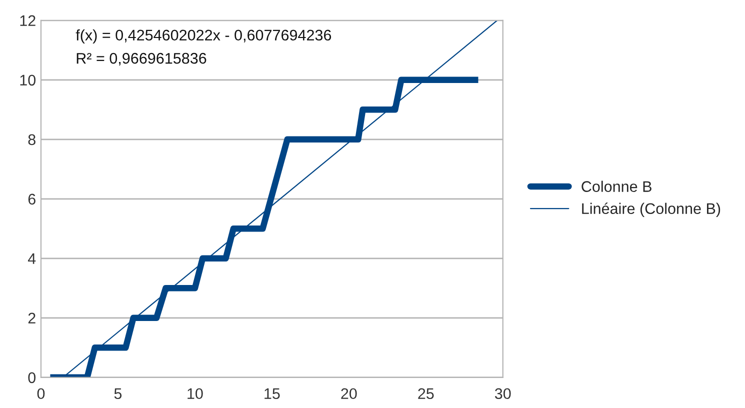 This screenshot has height=408, width=745. Describe the element at coordinates (32, 378) in the screenshot. I see `y-tick-label: 0` at that location.